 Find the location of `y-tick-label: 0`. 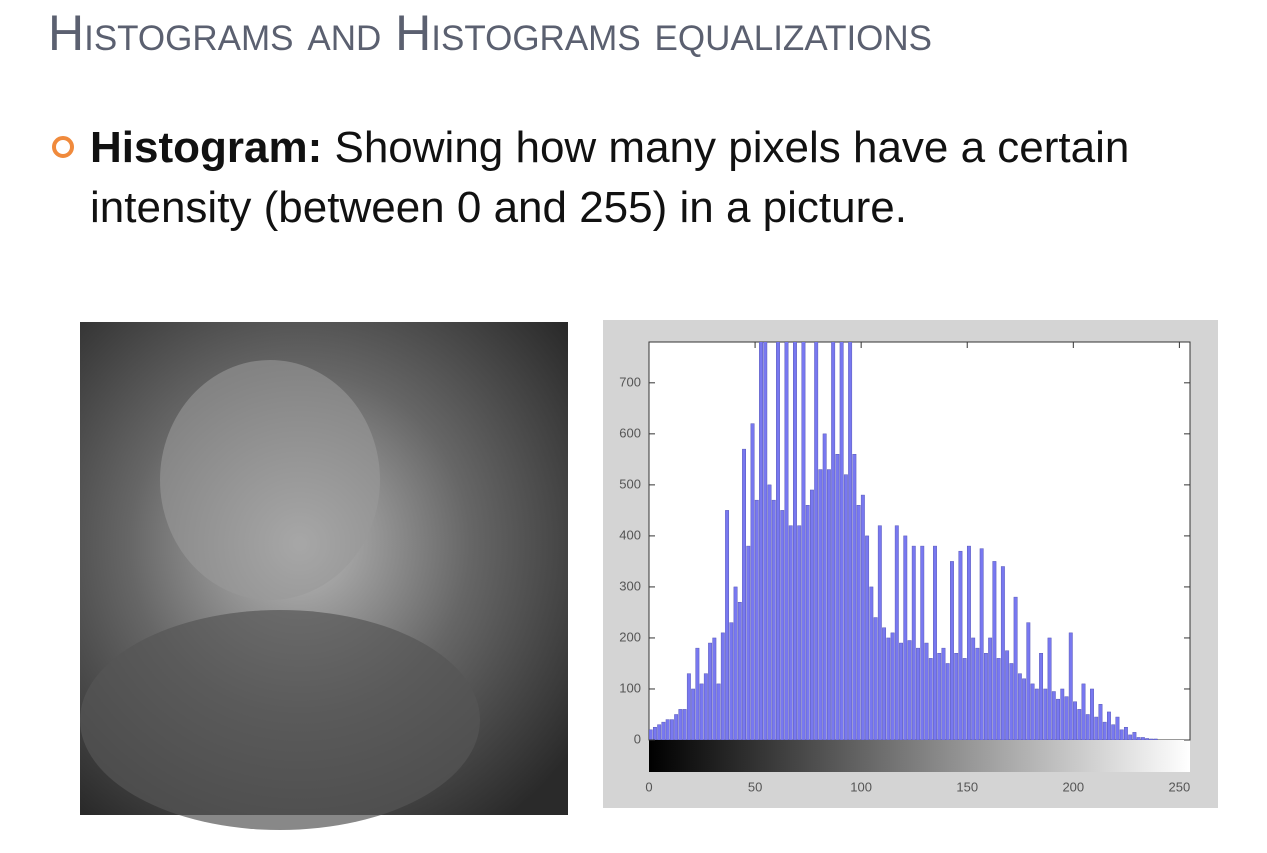

y-tick-label: 0 is located at coordinates (637, 738).